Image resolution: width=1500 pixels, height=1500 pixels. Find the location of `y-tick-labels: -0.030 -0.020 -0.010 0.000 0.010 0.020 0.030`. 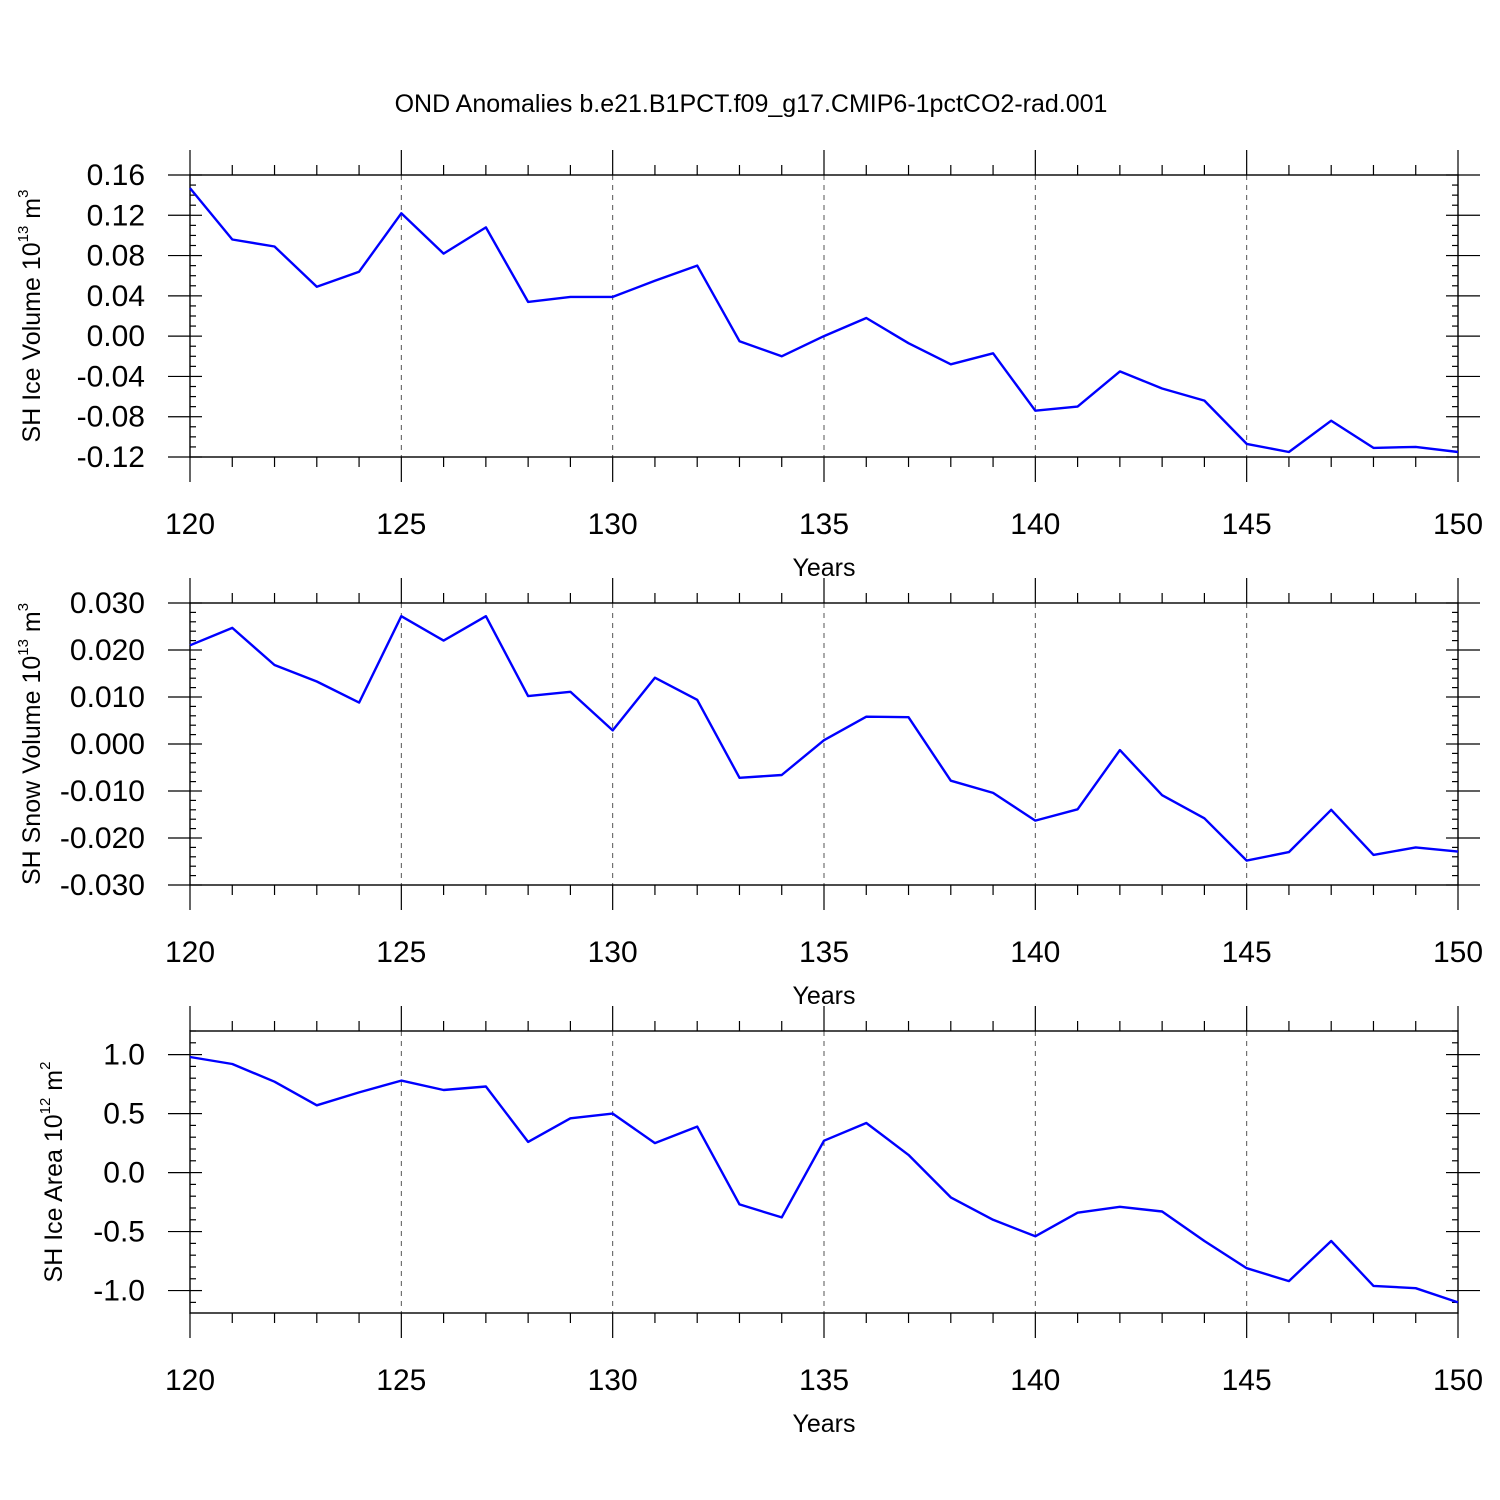

y-tick-labels: -0.030 -0.020 -0.010 0.000 0.010 0.020 0.030 is located at coordinates (102, 744).